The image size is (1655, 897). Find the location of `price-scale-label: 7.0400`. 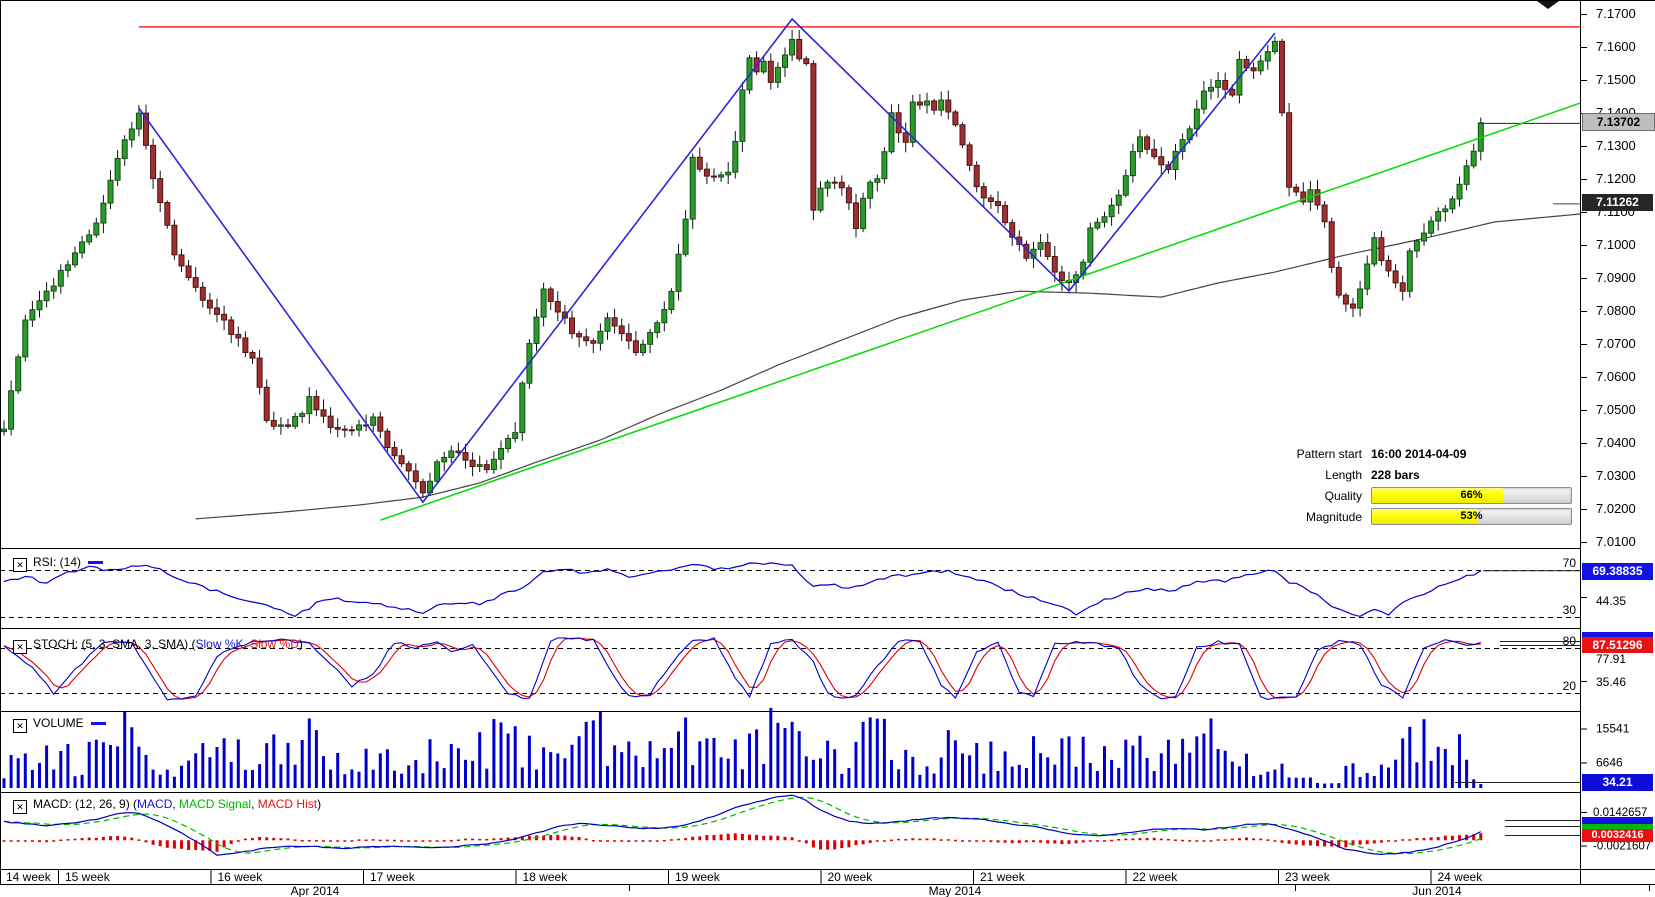

price-scale-label: 7.0400 is located at coordinates (1616, 442).